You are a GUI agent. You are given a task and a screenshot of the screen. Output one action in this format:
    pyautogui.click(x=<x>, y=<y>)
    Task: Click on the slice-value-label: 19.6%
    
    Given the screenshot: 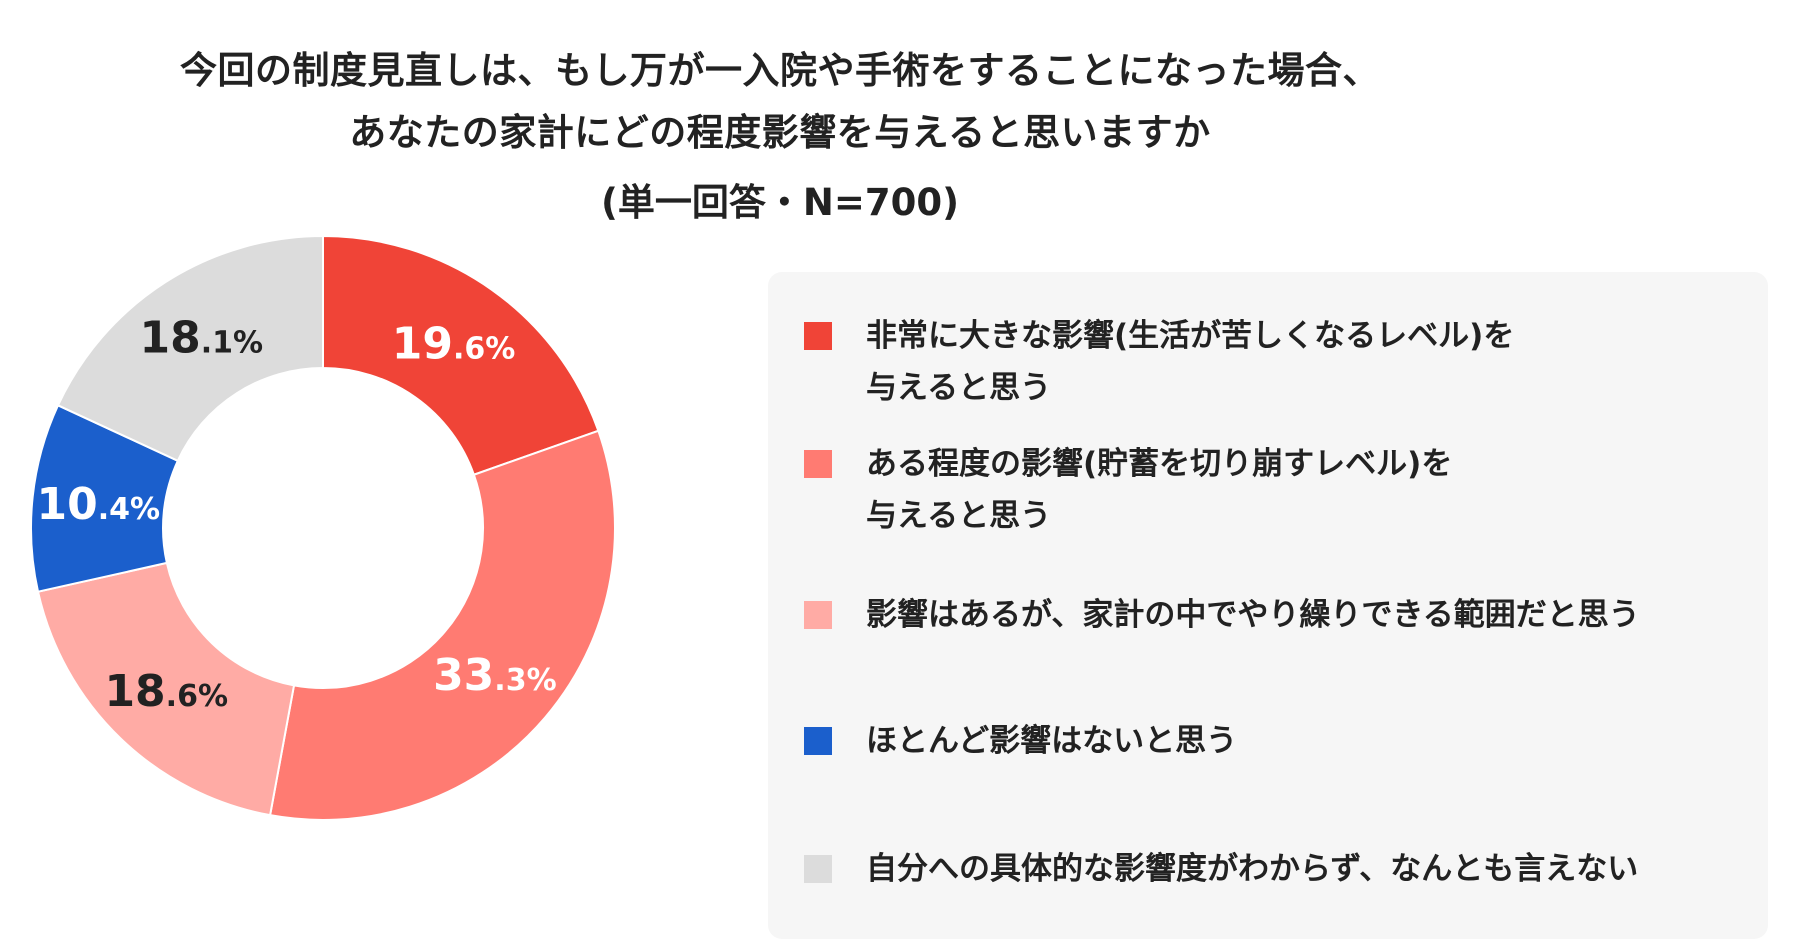 What is the action you would take?
    pyautogui.click(x=454, y=344)
    